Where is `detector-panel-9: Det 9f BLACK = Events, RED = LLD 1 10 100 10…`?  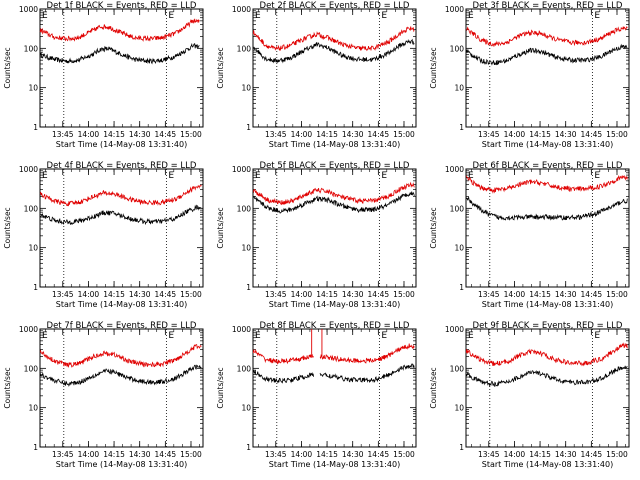 detector-panel-9: Det 9f BLACK = Events, RED = LLD 1 10 100 10… is located at coordinates (529, 395).